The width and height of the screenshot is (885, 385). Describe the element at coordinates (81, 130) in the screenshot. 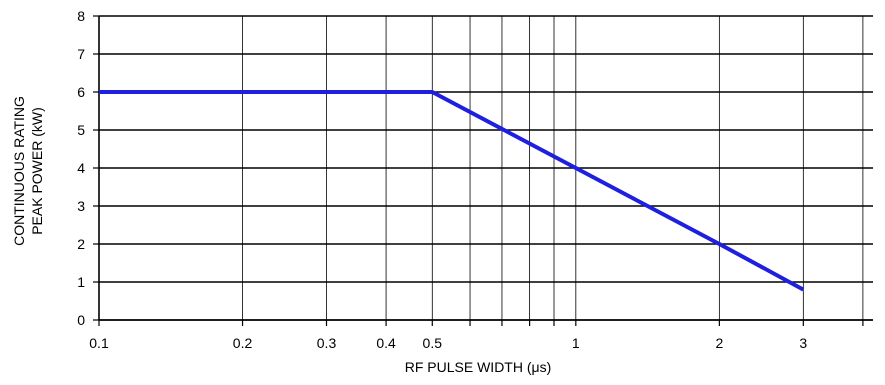

I see `y-tick-label: 5` at that location.